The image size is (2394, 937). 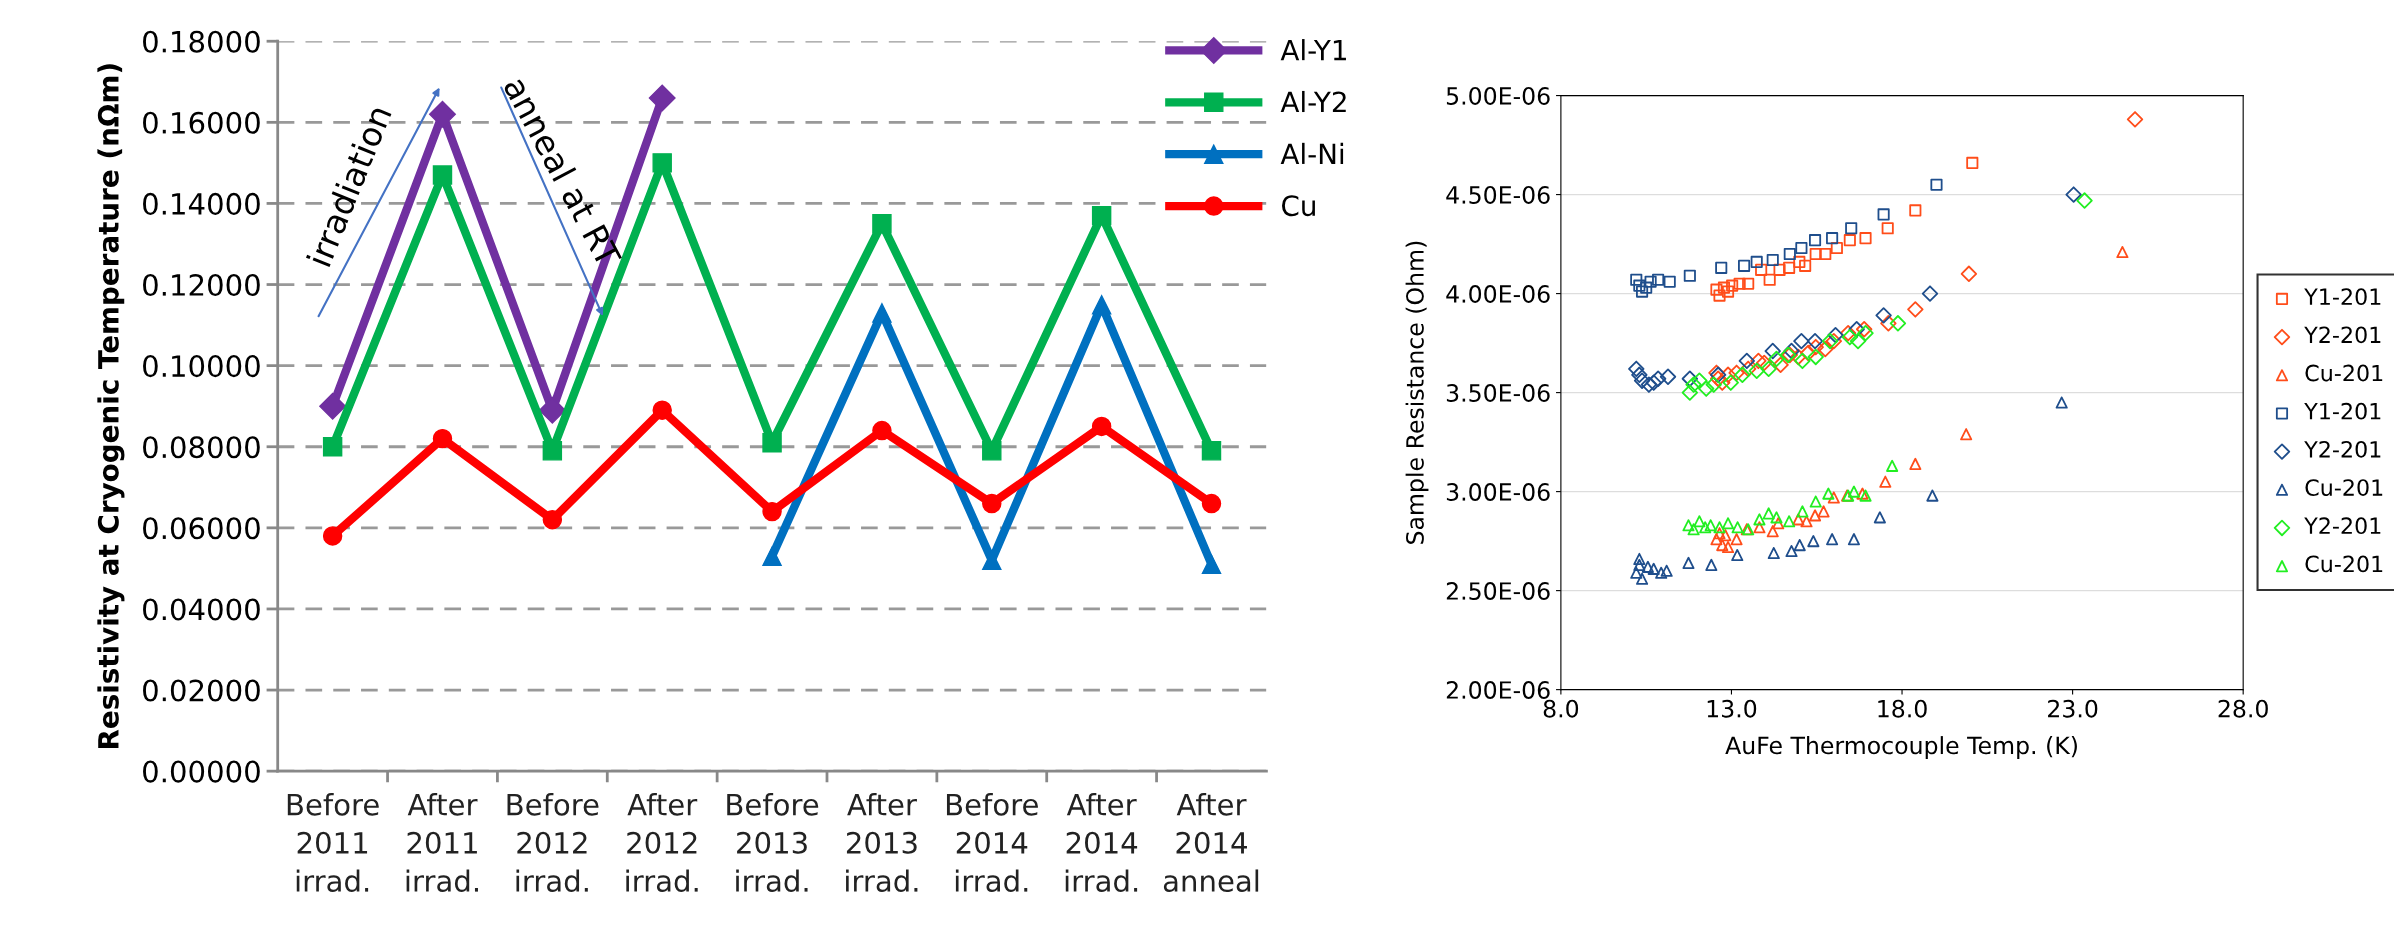 I want to click on x-tick-label: Before 2014 irrad., so click(x=992, y=843).